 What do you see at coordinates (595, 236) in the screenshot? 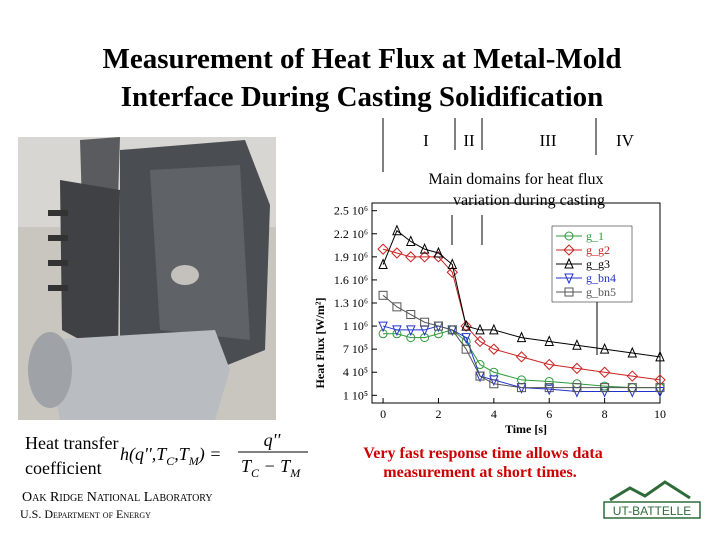
I see `legend-label: g_1` at bounding box center [595, 236].